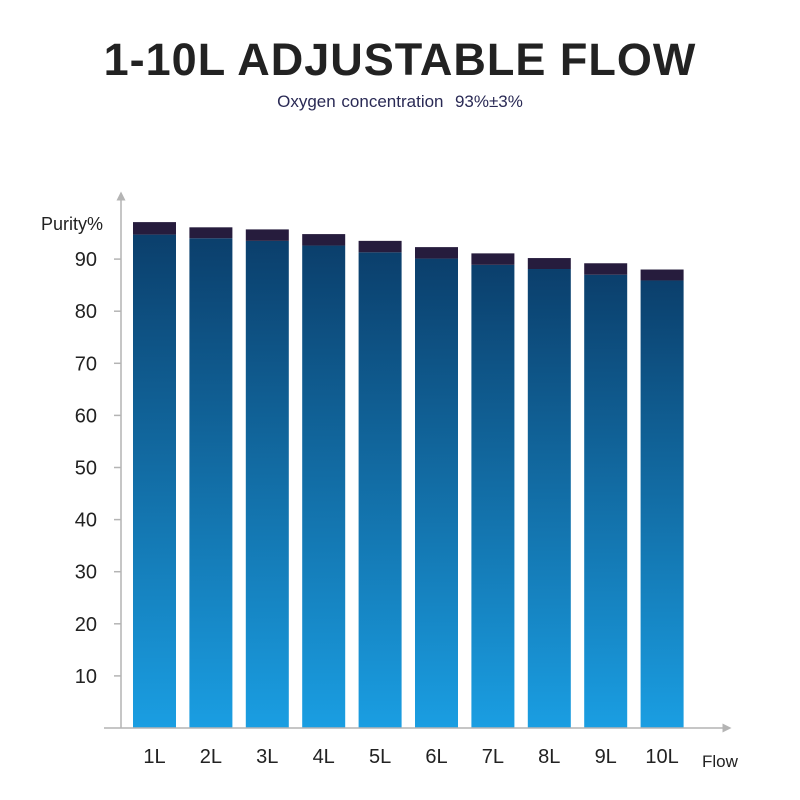 The height and width of the screenshot is (800, 800). Describe the element at coordinates (86, 521) in the screenshot. I see `y-tick-label: 40` at that location.